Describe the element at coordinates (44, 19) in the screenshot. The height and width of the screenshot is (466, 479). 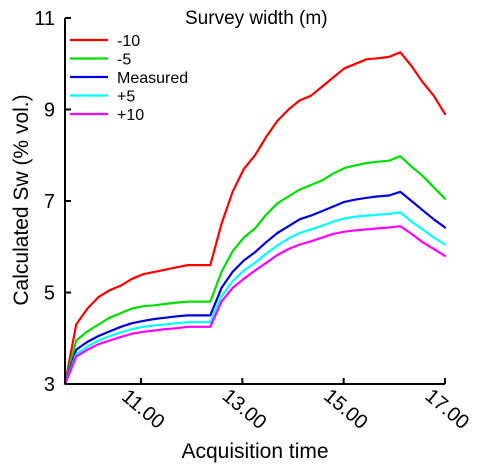
I see `y-tick-label-4: 11` at that location.